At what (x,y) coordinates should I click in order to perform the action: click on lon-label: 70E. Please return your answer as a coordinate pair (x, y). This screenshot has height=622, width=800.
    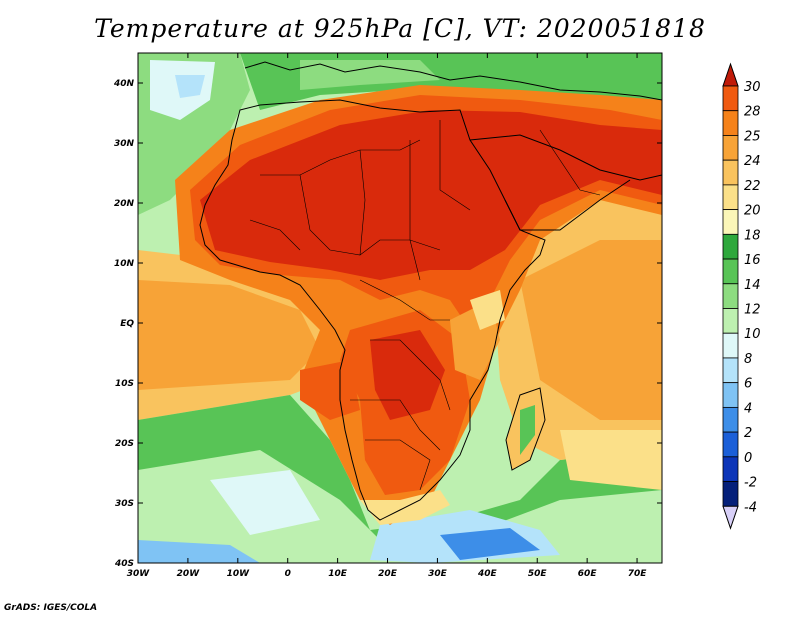
    Looking at the image, I should click on (638, 574).